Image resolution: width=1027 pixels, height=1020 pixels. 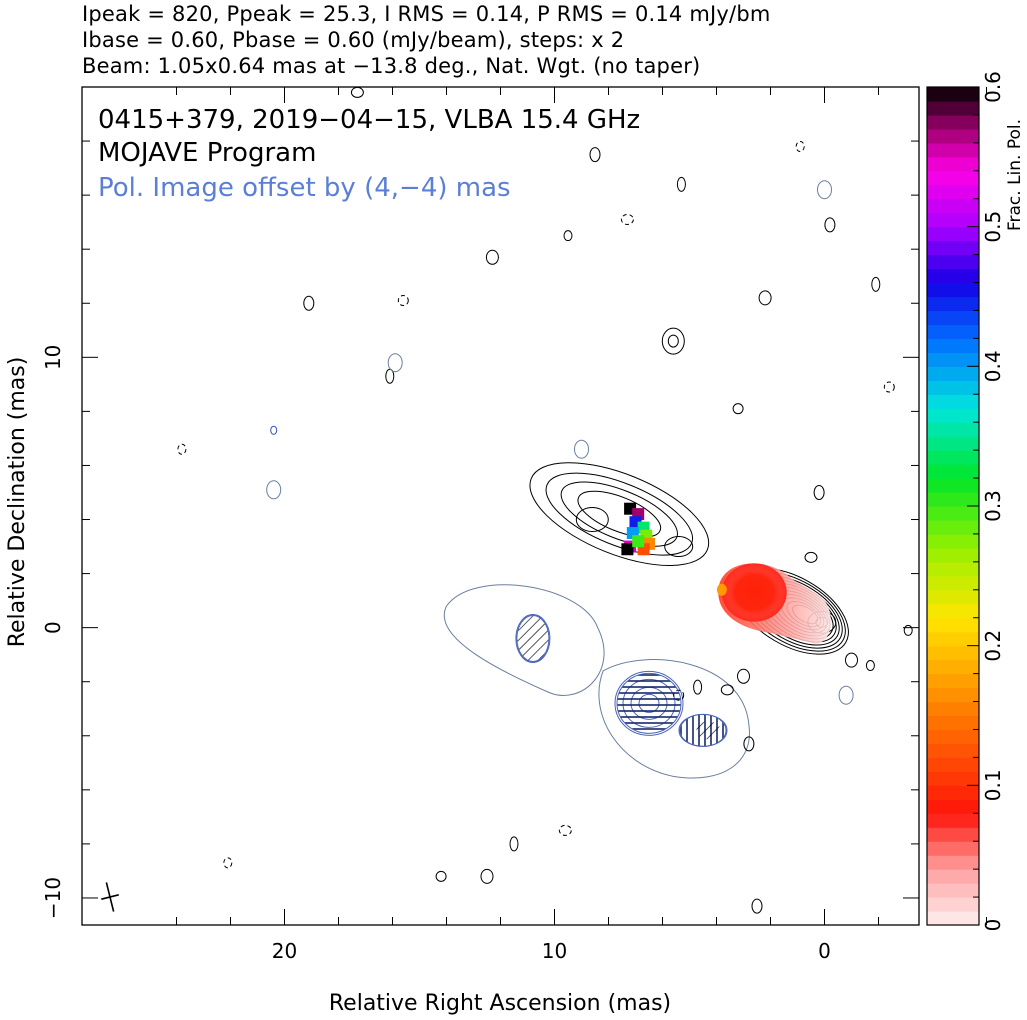 I want to click on frac-pol-pixel, so click(x=638, y=541).